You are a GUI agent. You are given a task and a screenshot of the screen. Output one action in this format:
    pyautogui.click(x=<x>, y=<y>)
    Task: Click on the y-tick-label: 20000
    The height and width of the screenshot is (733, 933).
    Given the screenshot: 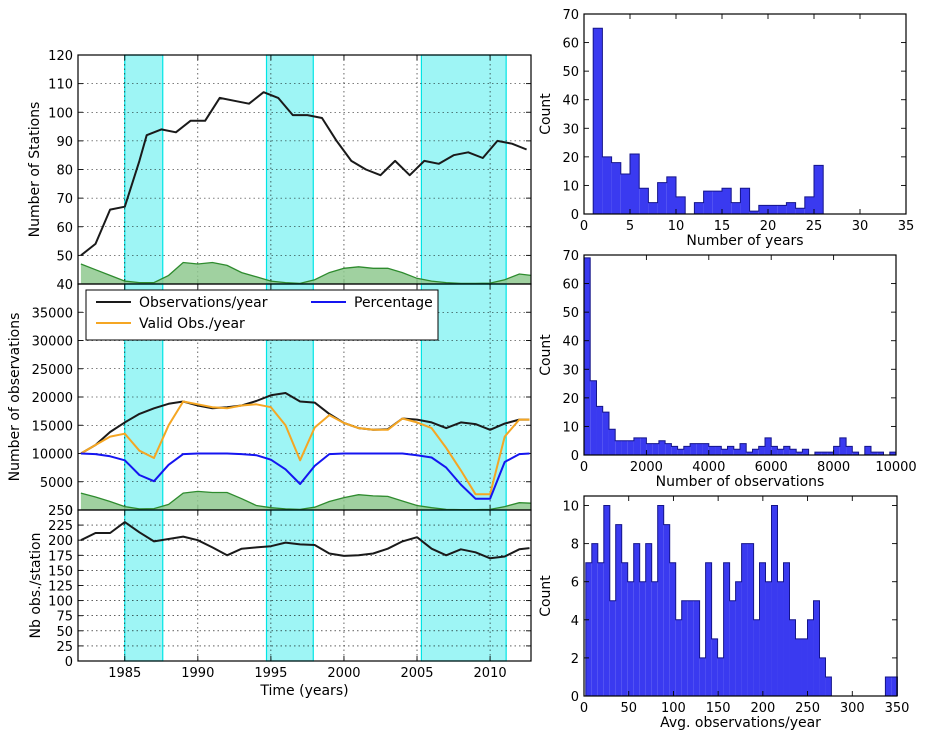 What is the action you would take?
    pyautogui.click(x=52, y=398)
    